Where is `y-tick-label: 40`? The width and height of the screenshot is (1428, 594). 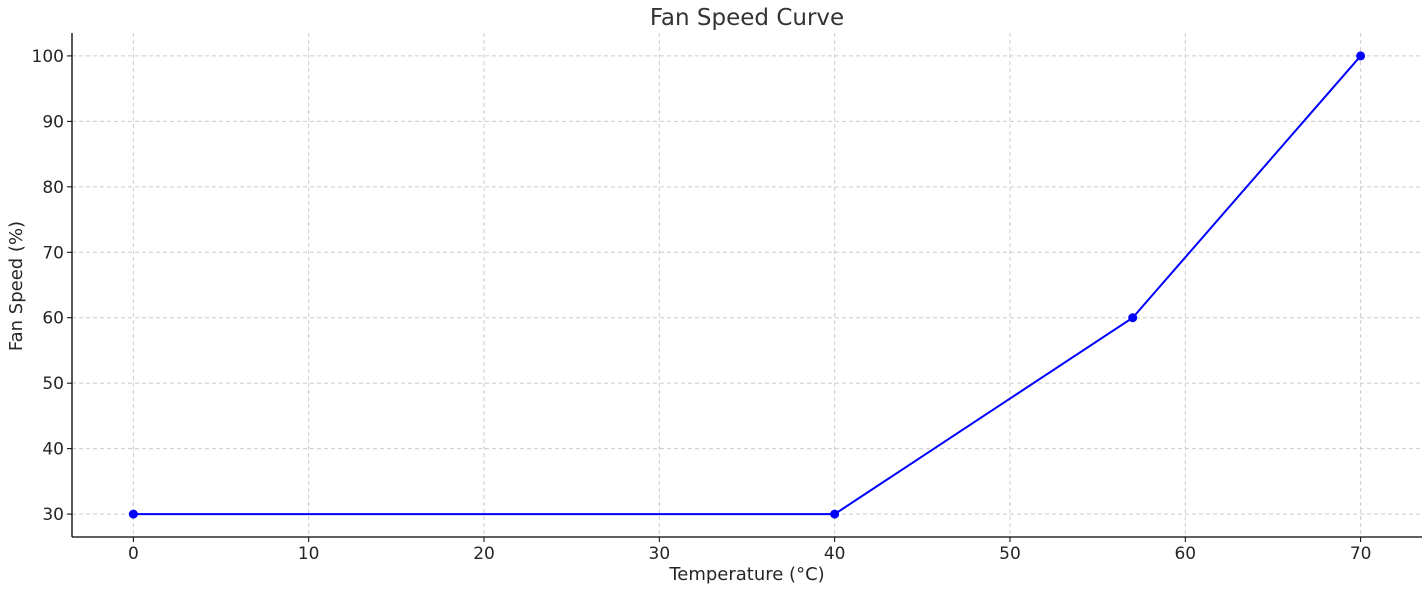
y-tick-label: 40 is located at coordinates (53, 450).